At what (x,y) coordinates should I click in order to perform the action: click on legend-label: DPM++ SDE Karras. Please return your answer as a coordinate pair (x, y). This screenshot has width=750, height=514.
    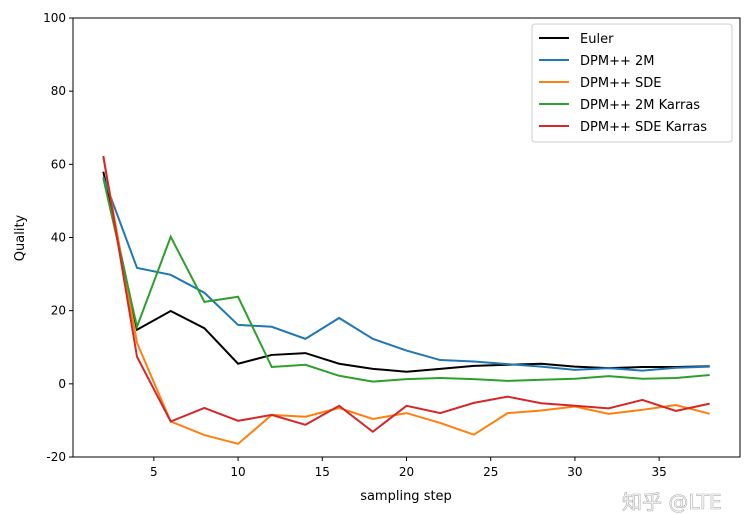
    Looking at the image, I should click on (643, 127).